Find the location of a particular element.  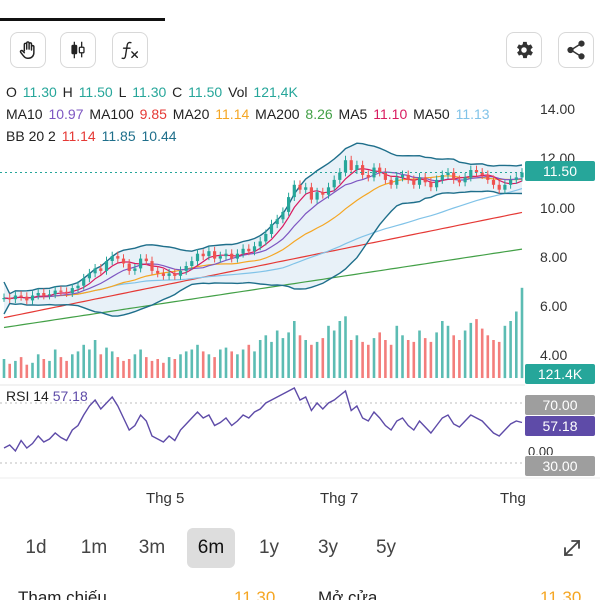

rsi-line is located at coordinates (263, 420).